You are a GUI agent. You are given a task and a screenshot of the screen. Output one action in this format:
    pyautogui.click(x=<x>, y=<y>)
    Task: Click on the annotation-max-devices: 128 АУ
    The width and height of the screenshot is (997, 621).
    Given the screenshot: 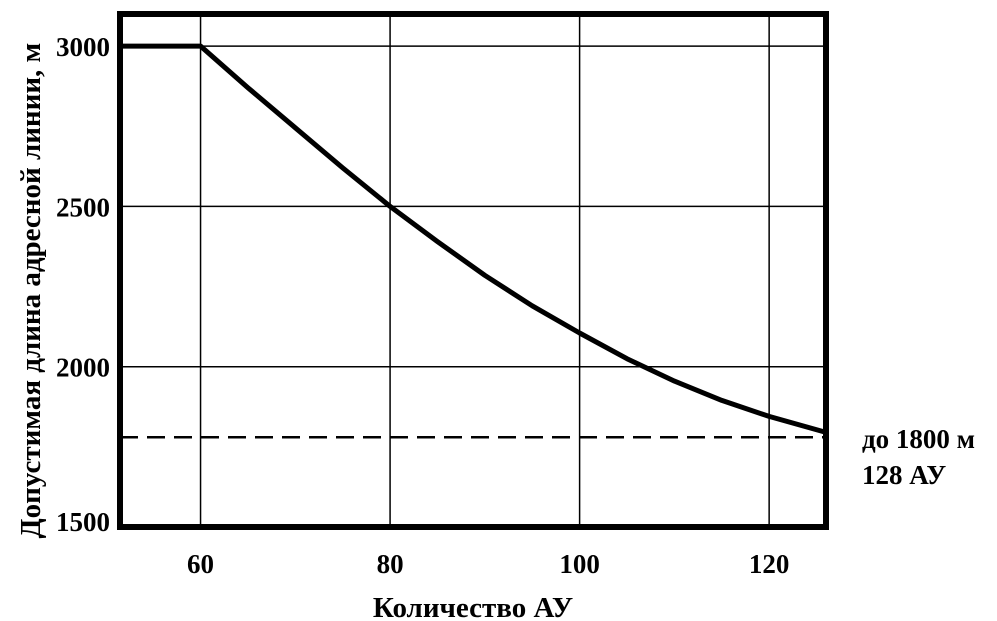 What is the action you would take?
    pyautogui.click(x=904, y=475)
    